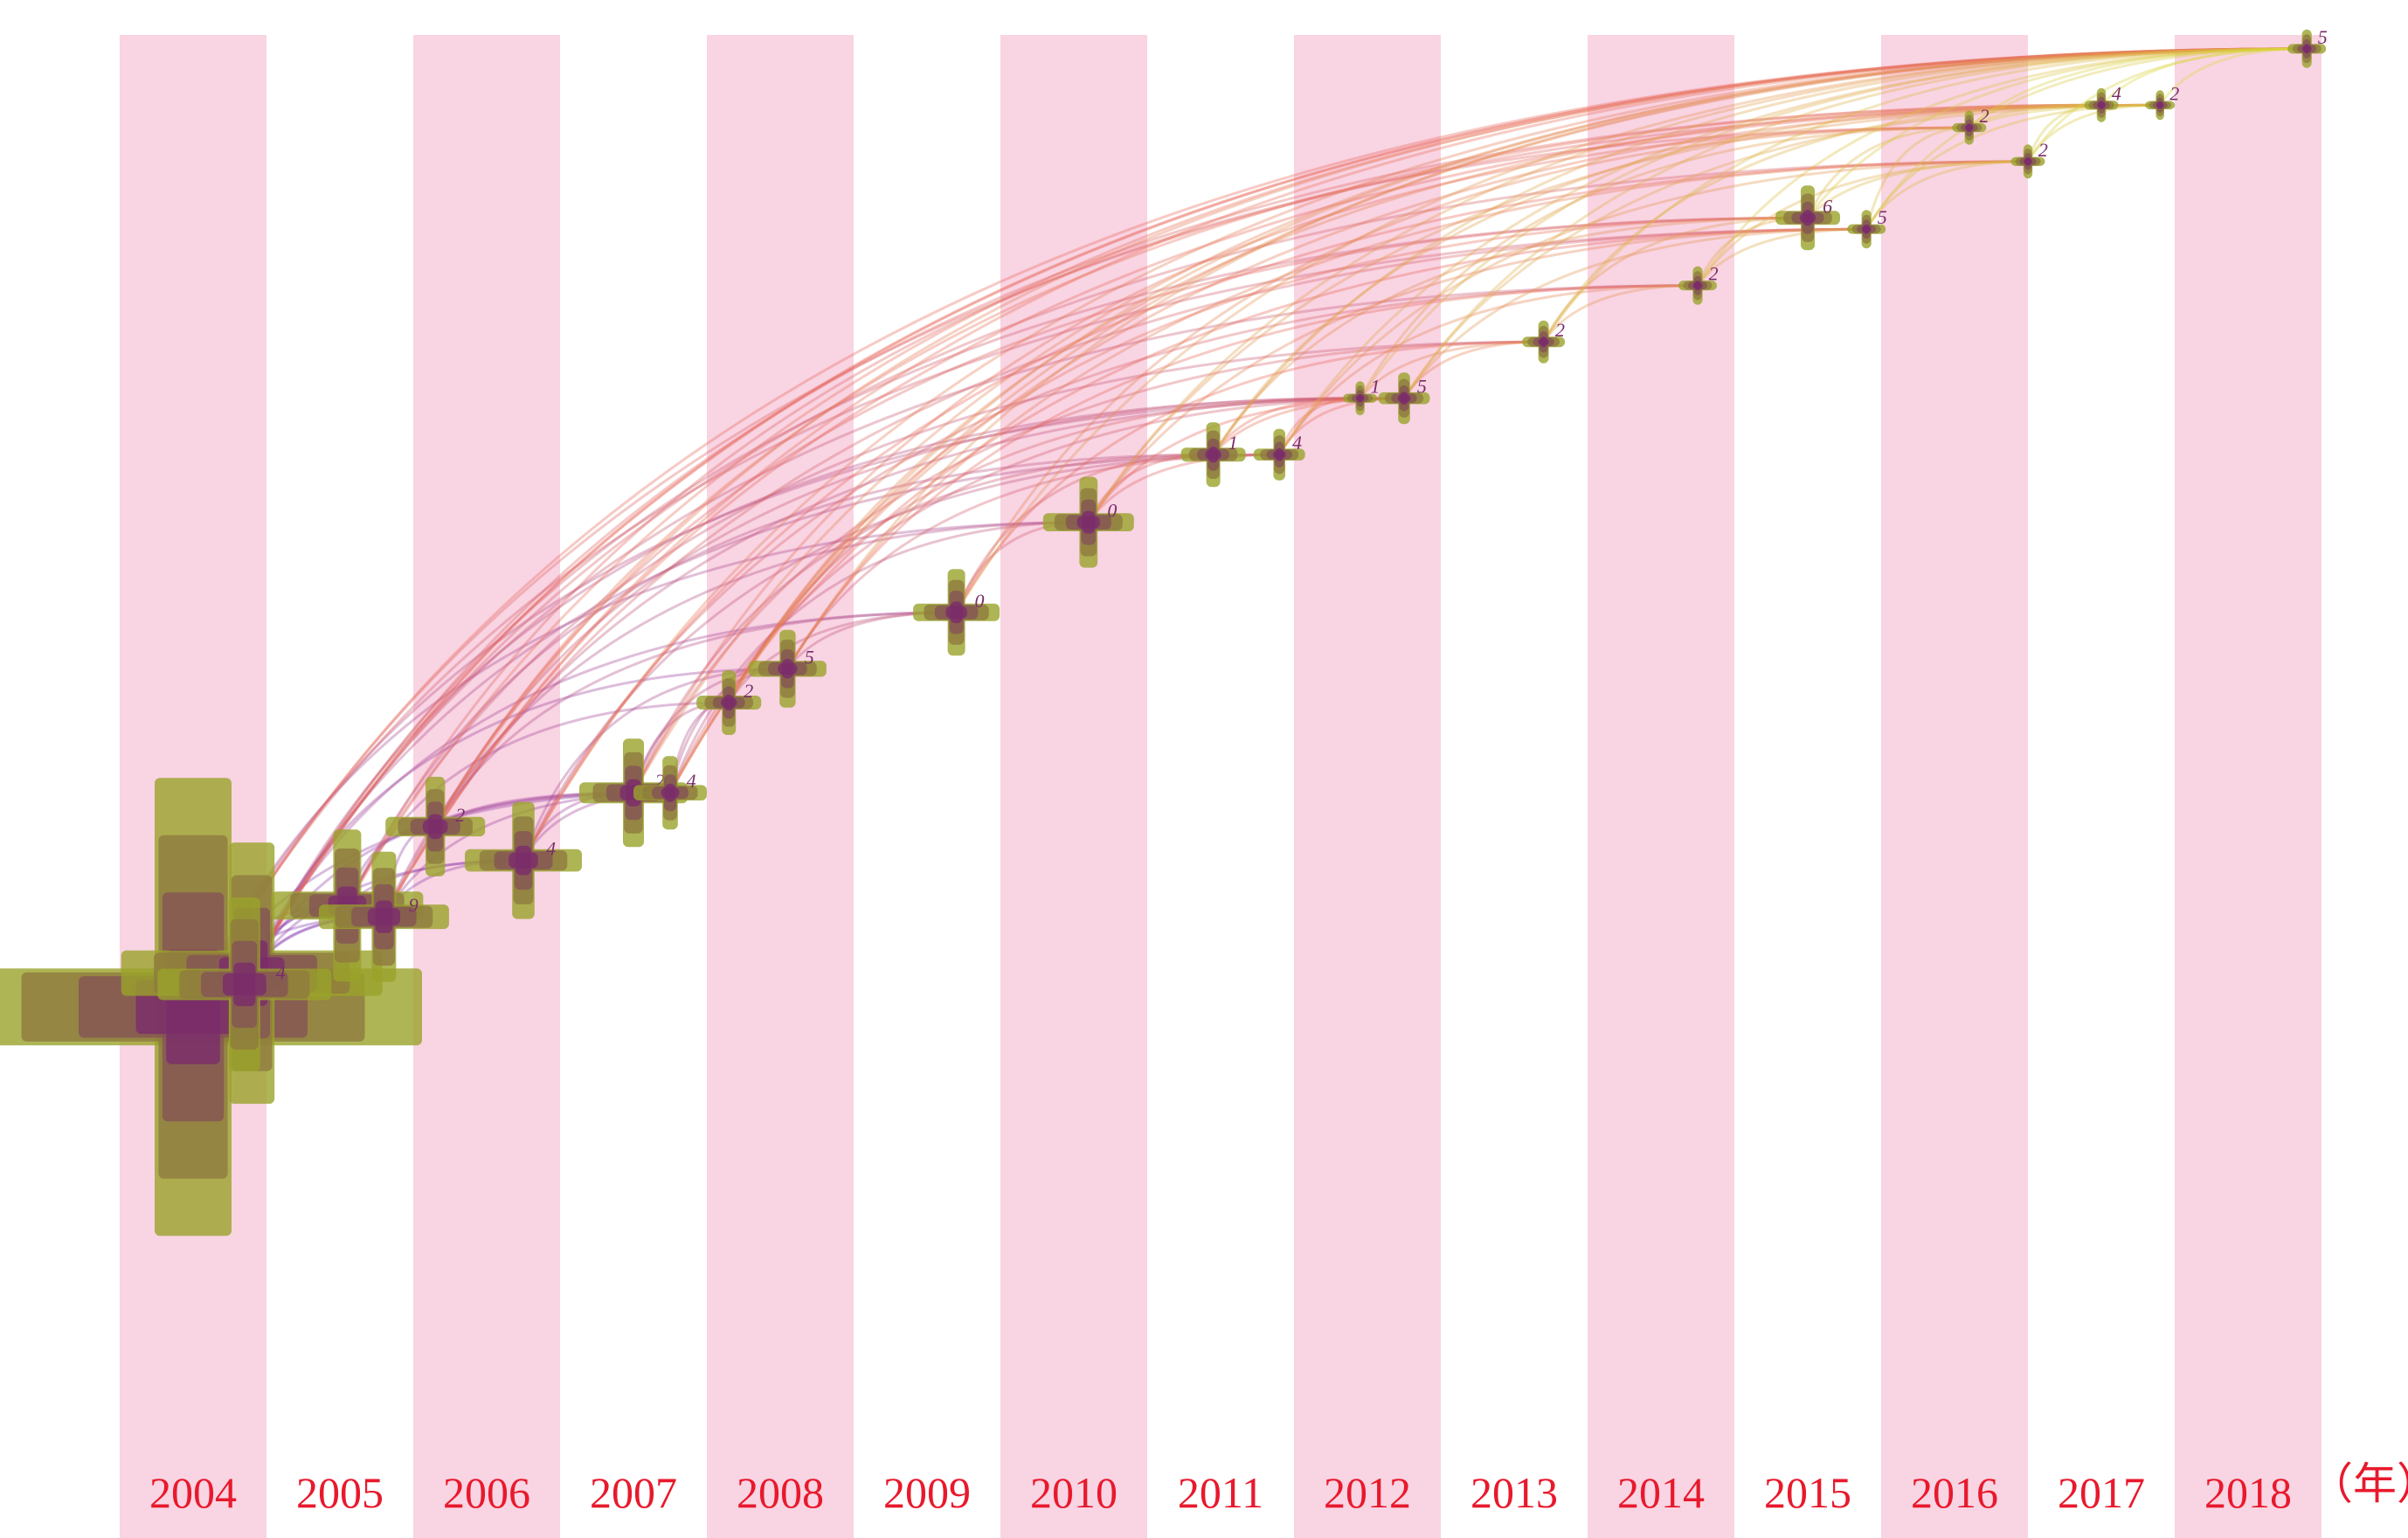 This screenshot has height=1538, width=2408. Describe the element at coordinates (1954, 787) in the screenshot. I see `year-band-2016` at that location.